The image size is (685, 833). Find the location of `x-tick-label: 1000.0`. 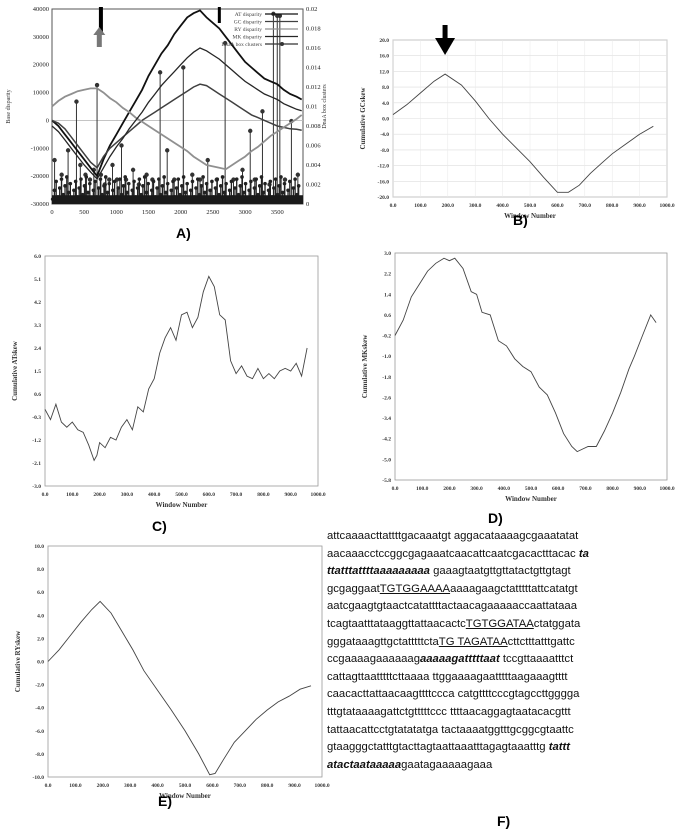

x-tick-label: 1000.0 is located at coordinates (666, 206).